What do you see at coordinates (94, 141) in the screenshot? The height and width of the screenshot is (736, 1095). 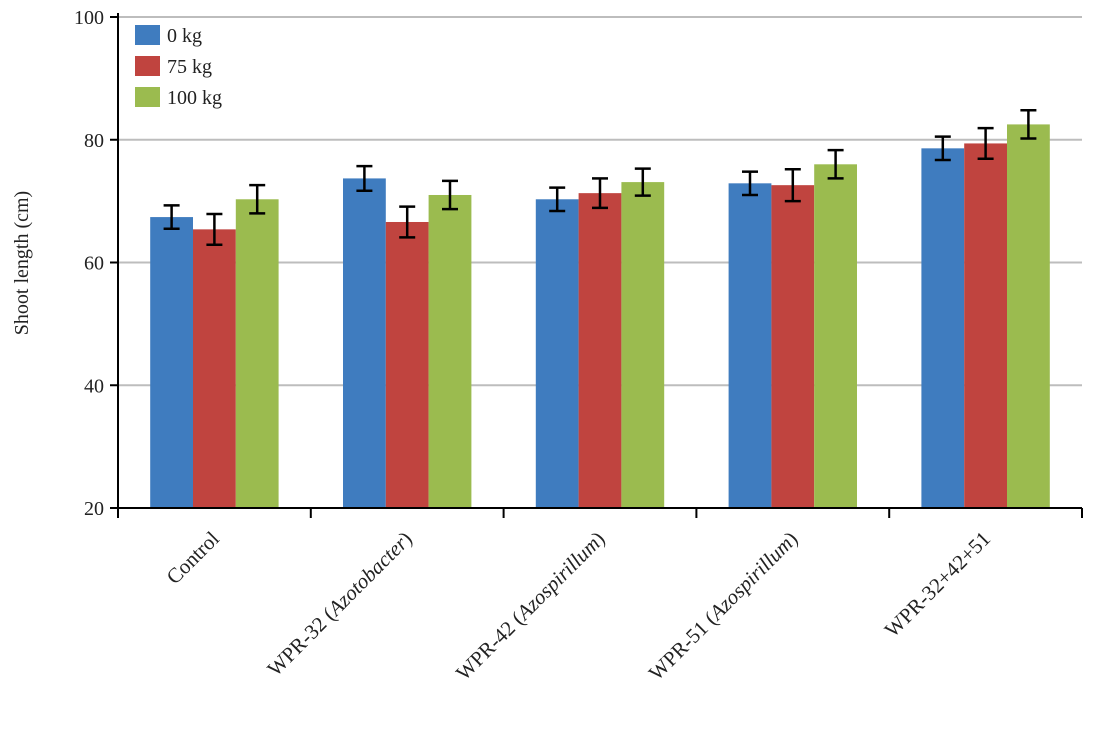 I see `y-tick-label: 80` at bounding box center [94, 141].